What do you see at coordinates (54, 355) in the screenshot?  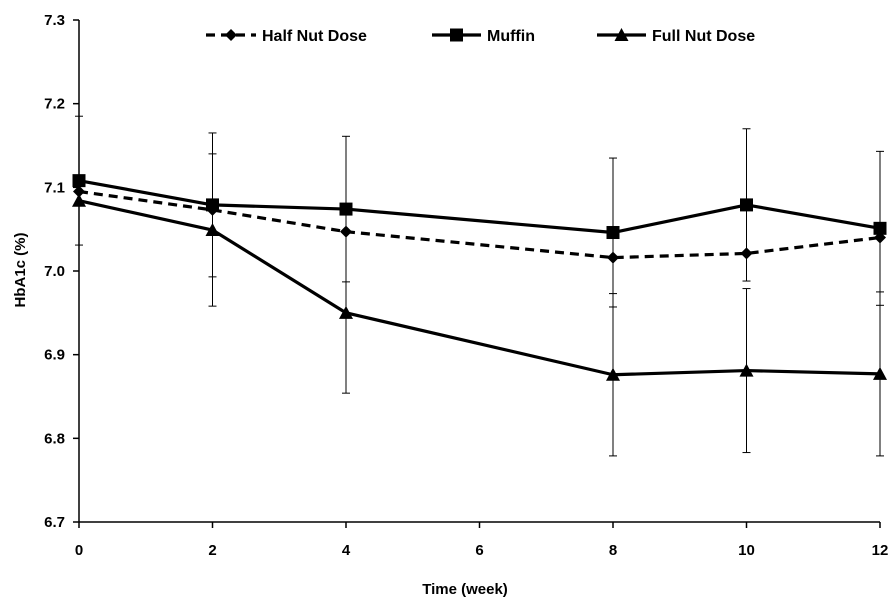 I see `y-tick-label: 6.9` at bounding box center [54, 355].